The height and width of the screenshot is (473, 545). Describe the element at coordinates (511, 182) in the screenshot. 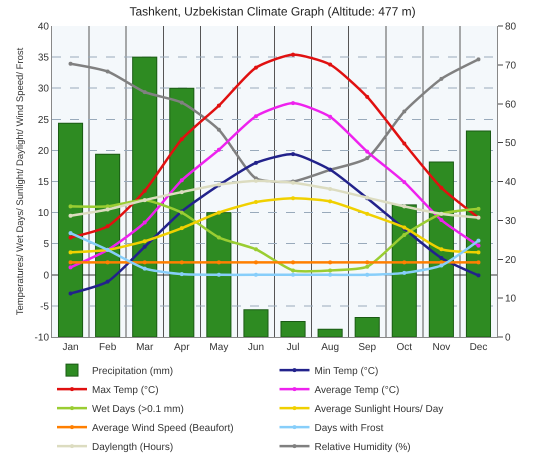

I see `y2-tick-label: 40` at that location.